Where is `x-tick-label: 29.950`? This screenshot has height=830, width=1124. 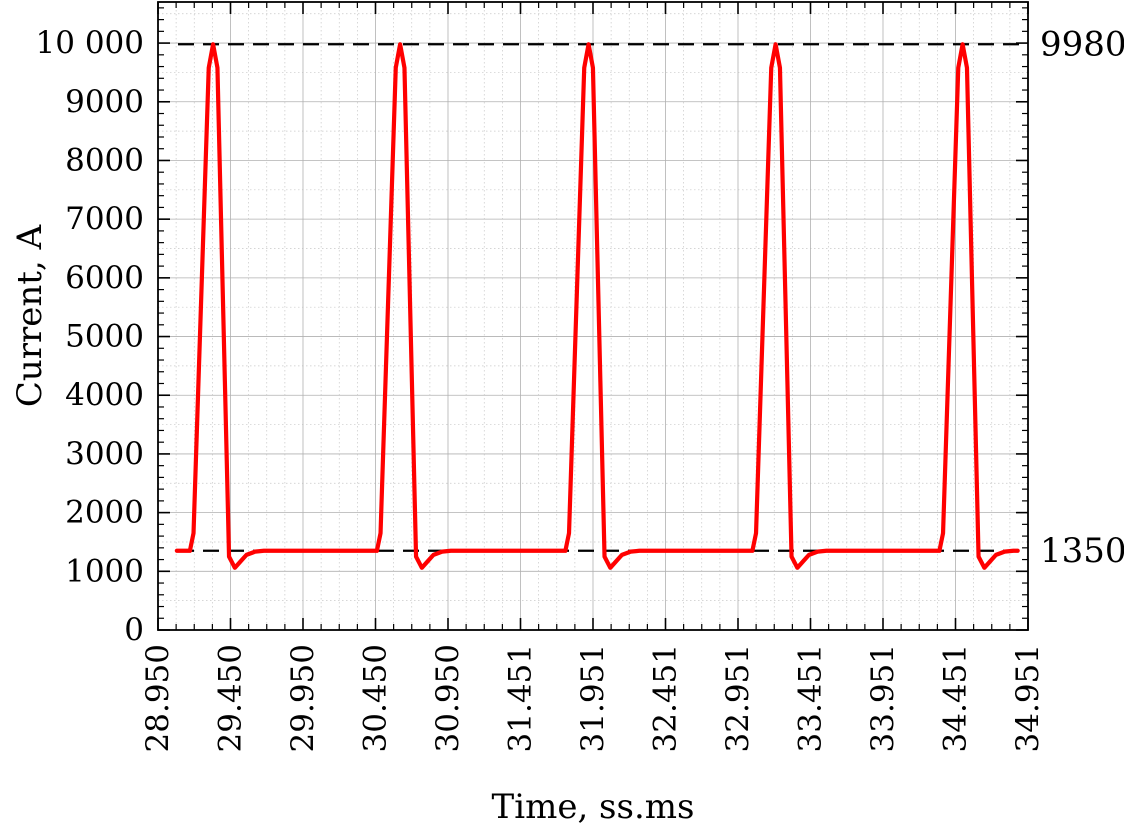 x-tick-label: 29.950 is located at coordinates (303, 698).